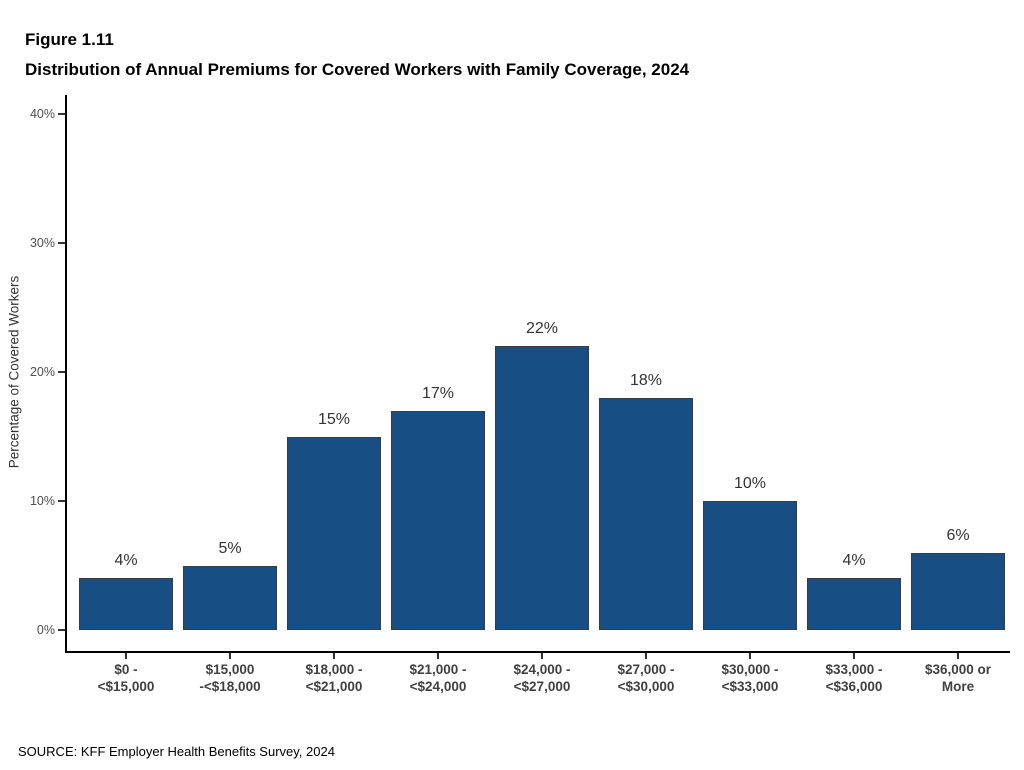 The image size is (1024, 770). I want to click on y-tick-label: 0%, so click(45, 630).